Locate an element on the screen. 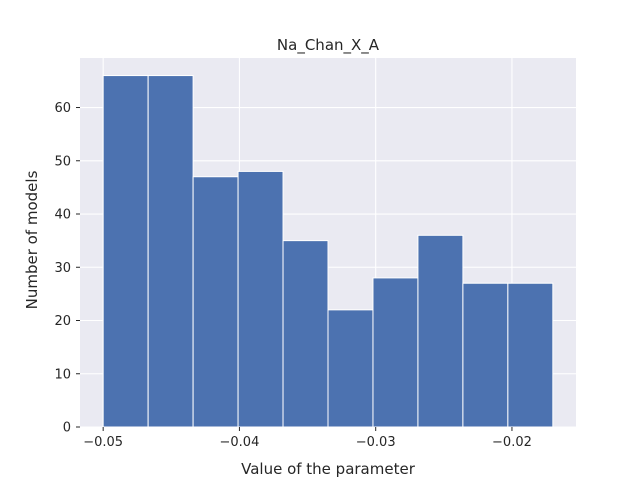 This screenshot has width=640, height=480. x-tick-label: −0.04 is located at coordinates (240, 442).